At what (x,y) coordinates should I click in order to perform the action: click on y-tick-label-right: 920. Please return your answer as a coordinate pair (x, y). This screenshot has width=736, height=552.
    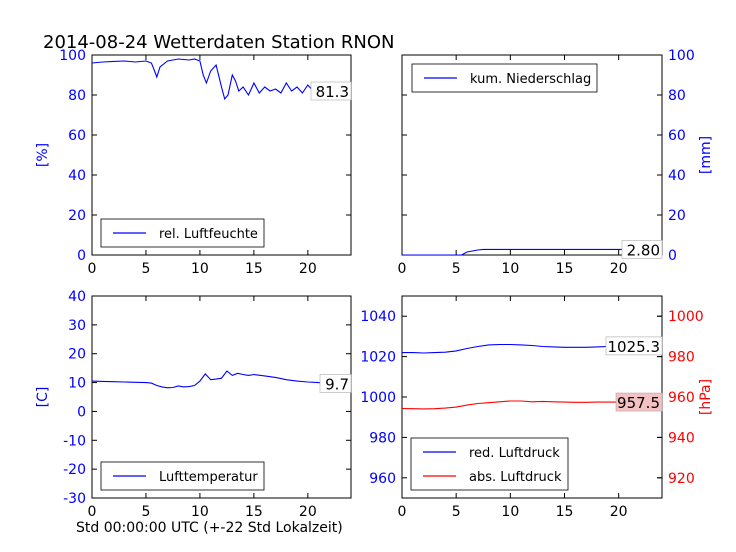
    Looking at the image, I should click on (681, 479).